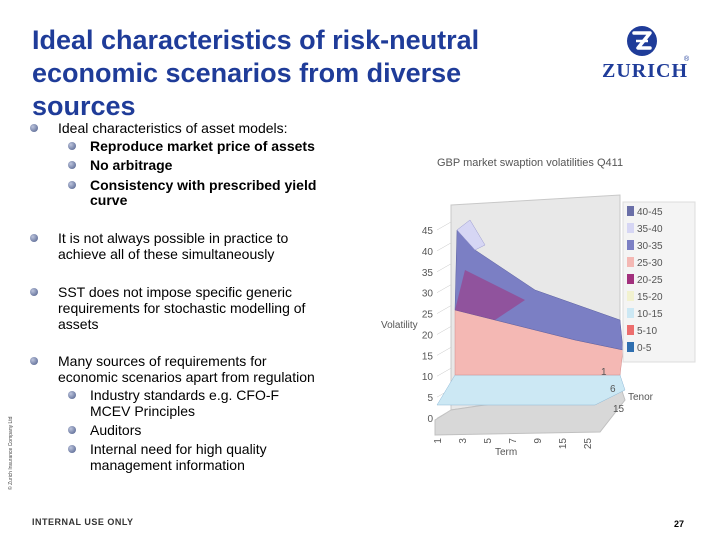 The height and width of the screenshot is (540, 720). What do you see at coordinates (438, 441) in the screenshot?
I see `term-tick-label: 1` at bounding box center [438, 441].